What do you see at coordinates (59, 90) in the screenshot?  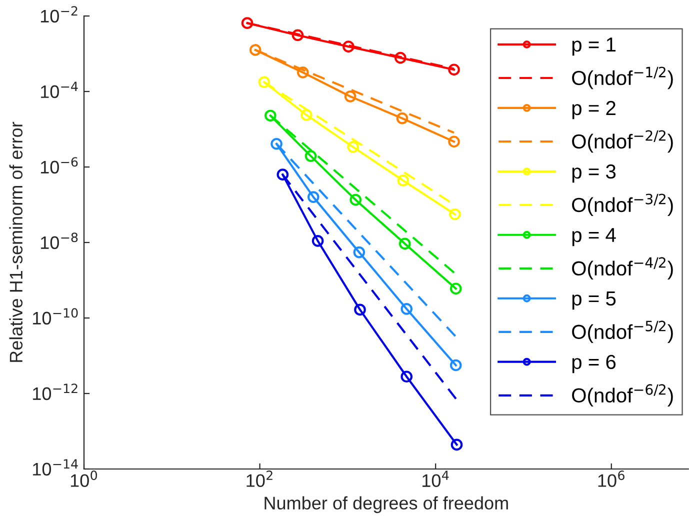 I see `y-tick-label: 10$^{−4}$` at bounding box center [59, 90].